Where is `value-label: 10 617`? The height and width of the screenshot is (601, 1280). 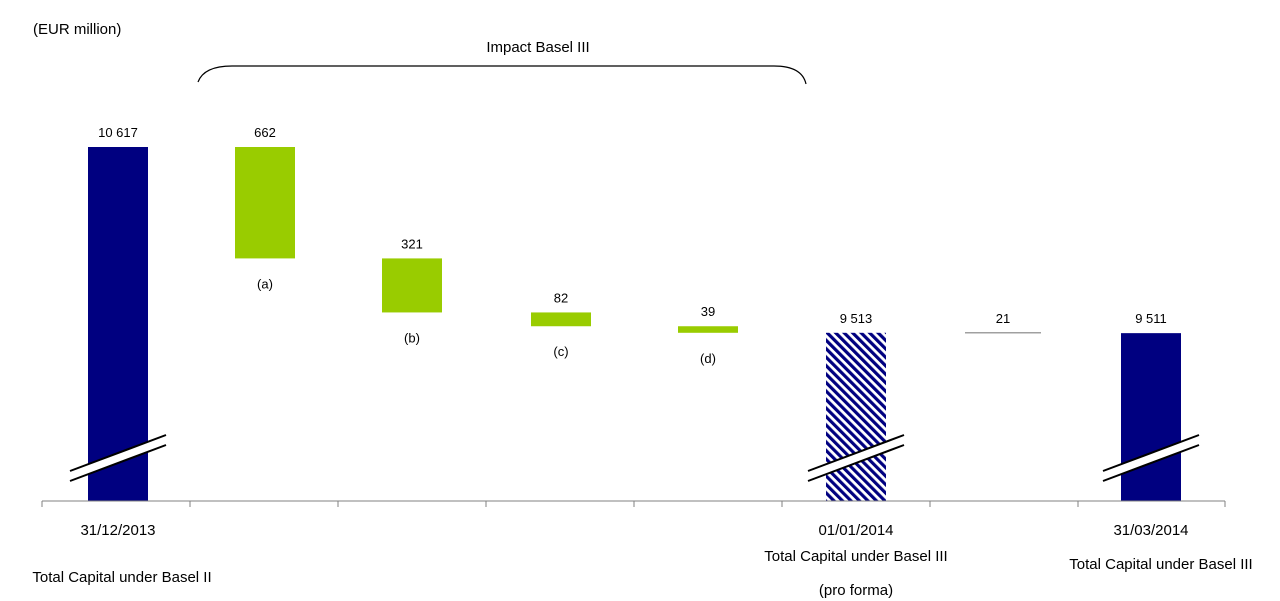
value-label: 10 617 is located at coordinates (118, 132).